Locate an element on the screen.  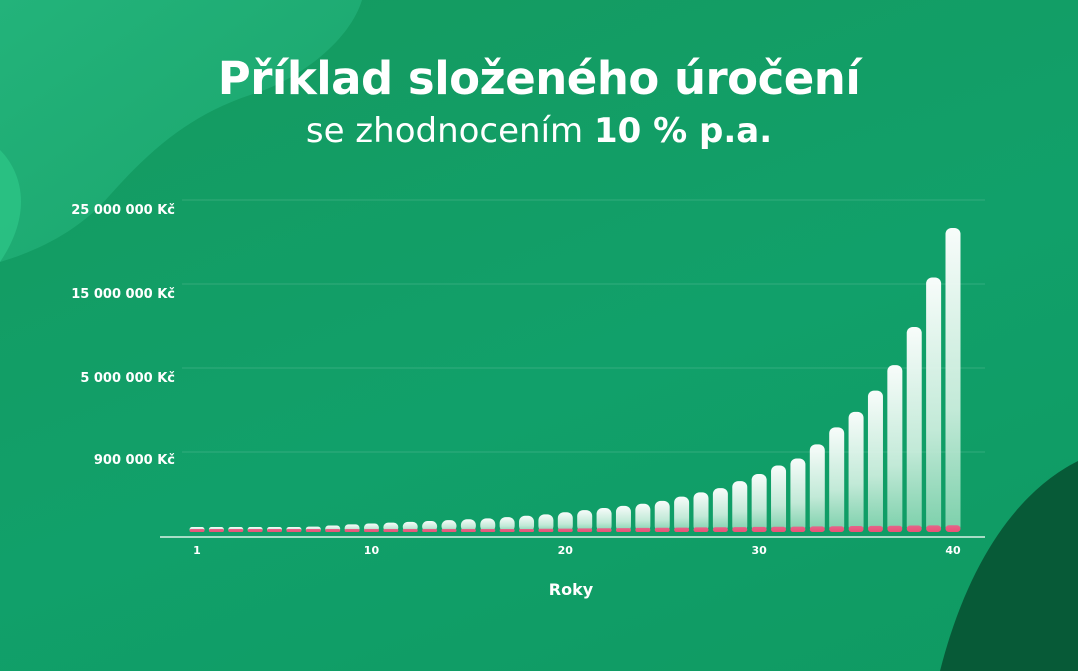
x-tick-label: 30 is located at coordinates (759, 550).